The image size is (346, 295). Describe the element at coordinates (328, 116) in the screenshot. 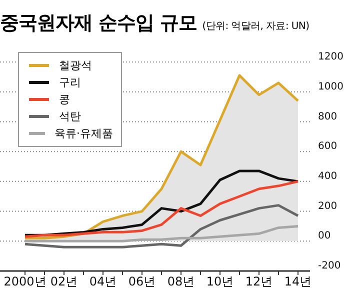

I see `y-tick-label: 800` at that location.